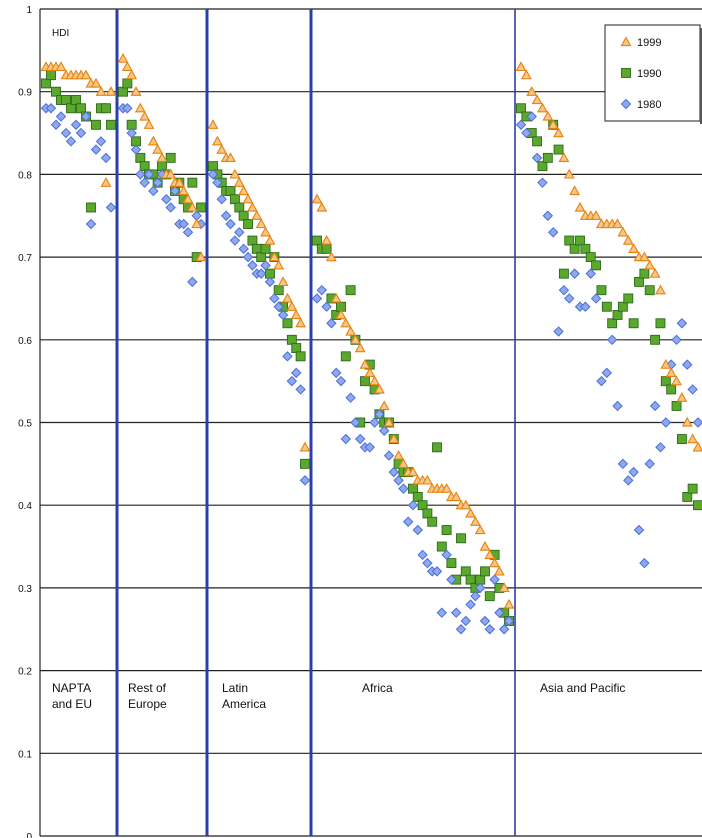 The width and height of the screenshot is (702, 838). What do you see at coordinates (626, 104) in the screenshot?
I see `legend-marker-1980` at bounding box center [626, 104].